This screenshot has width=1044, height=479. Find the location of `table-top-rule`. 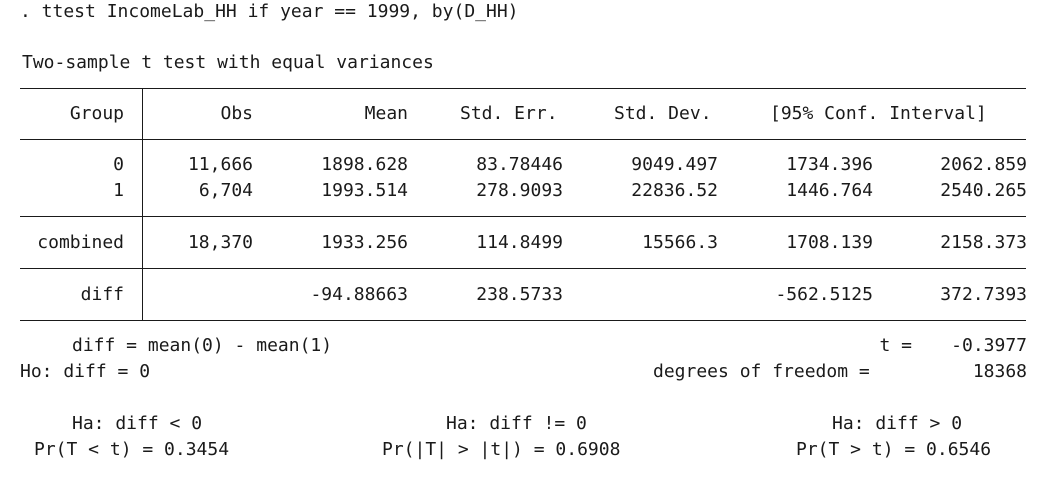

table-top-rule is located at coordinates (523, 88).